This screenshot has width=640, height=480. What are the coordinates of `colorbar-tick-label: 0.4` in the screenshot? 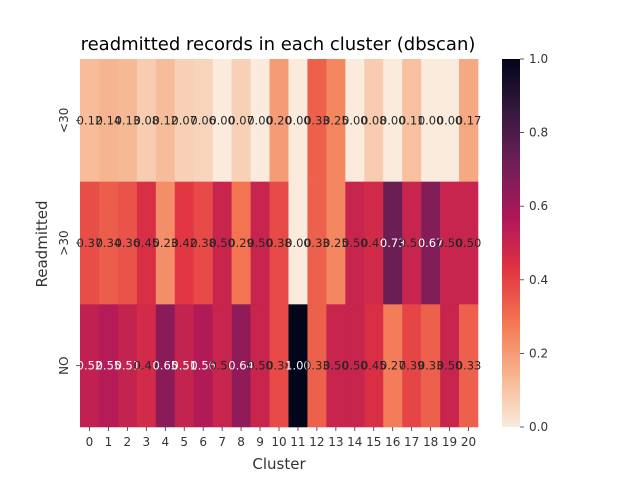 It's located at (538, 280).